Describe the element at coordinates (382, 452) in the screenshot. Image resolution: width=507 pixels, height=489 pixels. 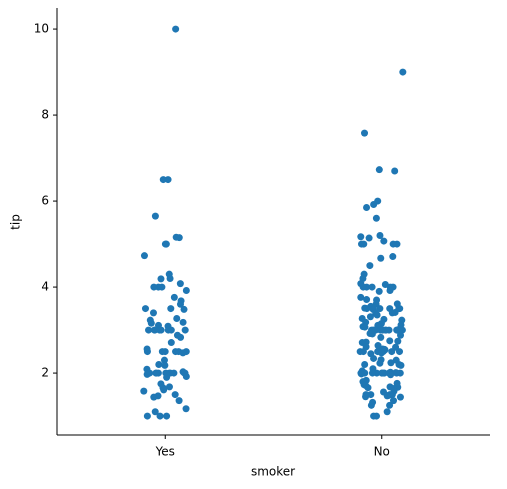
I see `x-tick-label: No` at that location.